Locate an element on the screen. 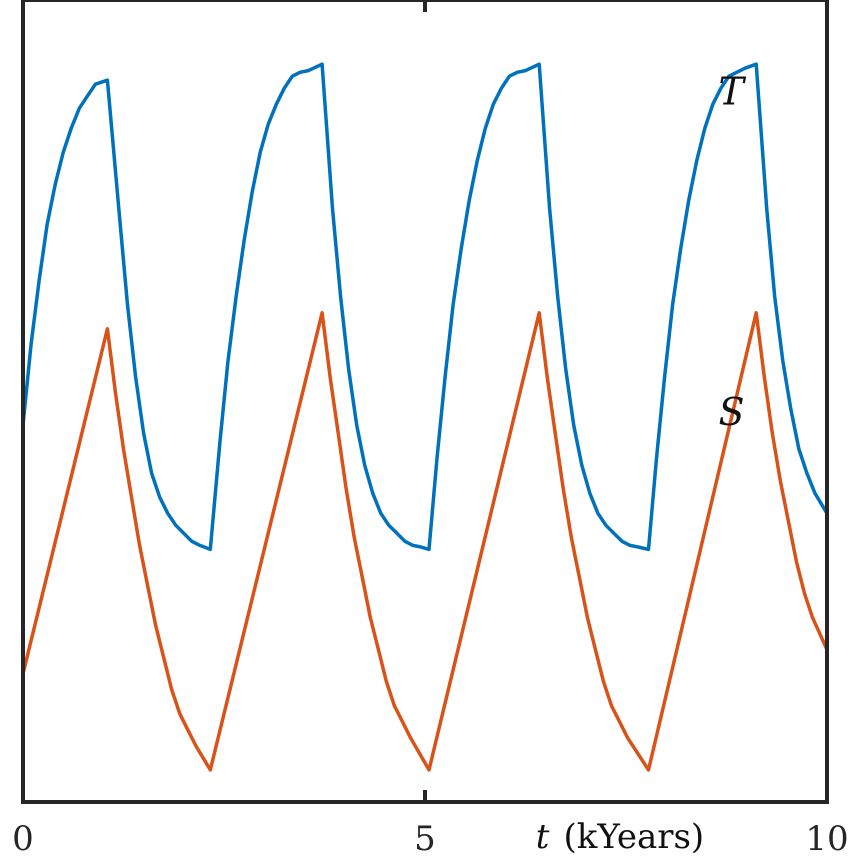 This screenshot has height=862, width=862. series-labels: TS is located at coordinates (732, 251).